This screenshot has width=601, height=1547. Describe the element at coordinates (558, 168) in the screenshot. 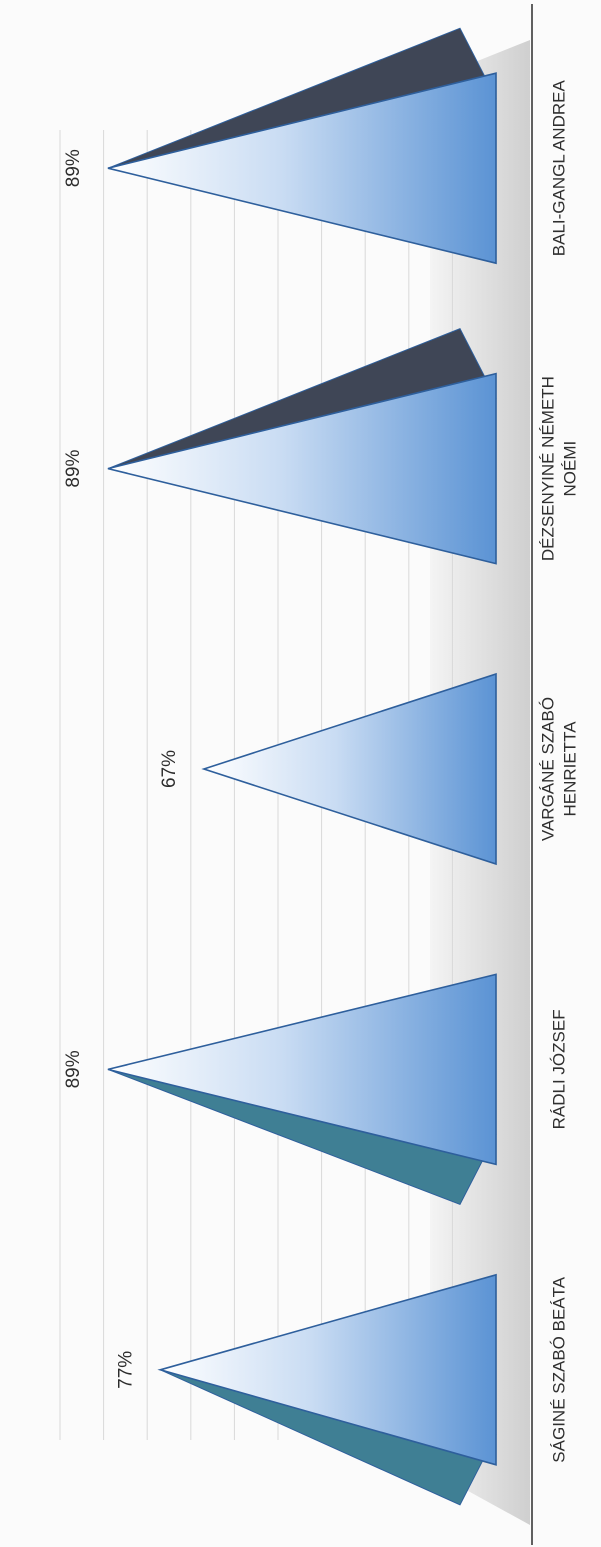

I see `category-label: BALI-GANGL ANDREA` at that location.